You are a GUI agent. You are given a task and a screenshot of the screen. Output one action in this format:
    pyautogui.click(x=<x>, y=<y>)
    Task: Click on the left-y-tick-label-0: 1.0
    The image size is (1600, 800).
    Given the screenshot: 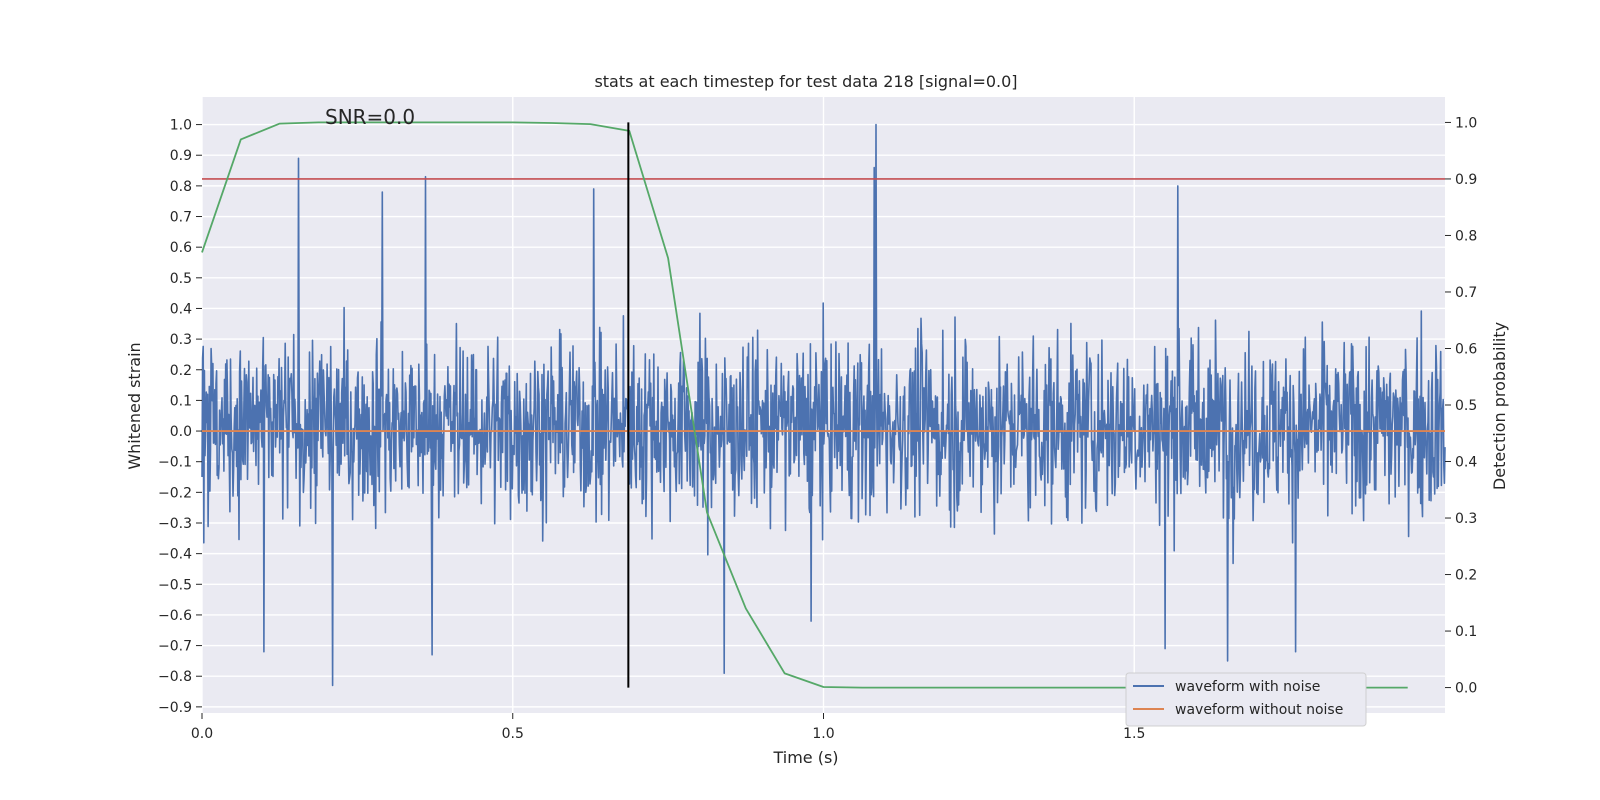 What is the action you would take?
    pyautogui.click(x=181, y=126)
    